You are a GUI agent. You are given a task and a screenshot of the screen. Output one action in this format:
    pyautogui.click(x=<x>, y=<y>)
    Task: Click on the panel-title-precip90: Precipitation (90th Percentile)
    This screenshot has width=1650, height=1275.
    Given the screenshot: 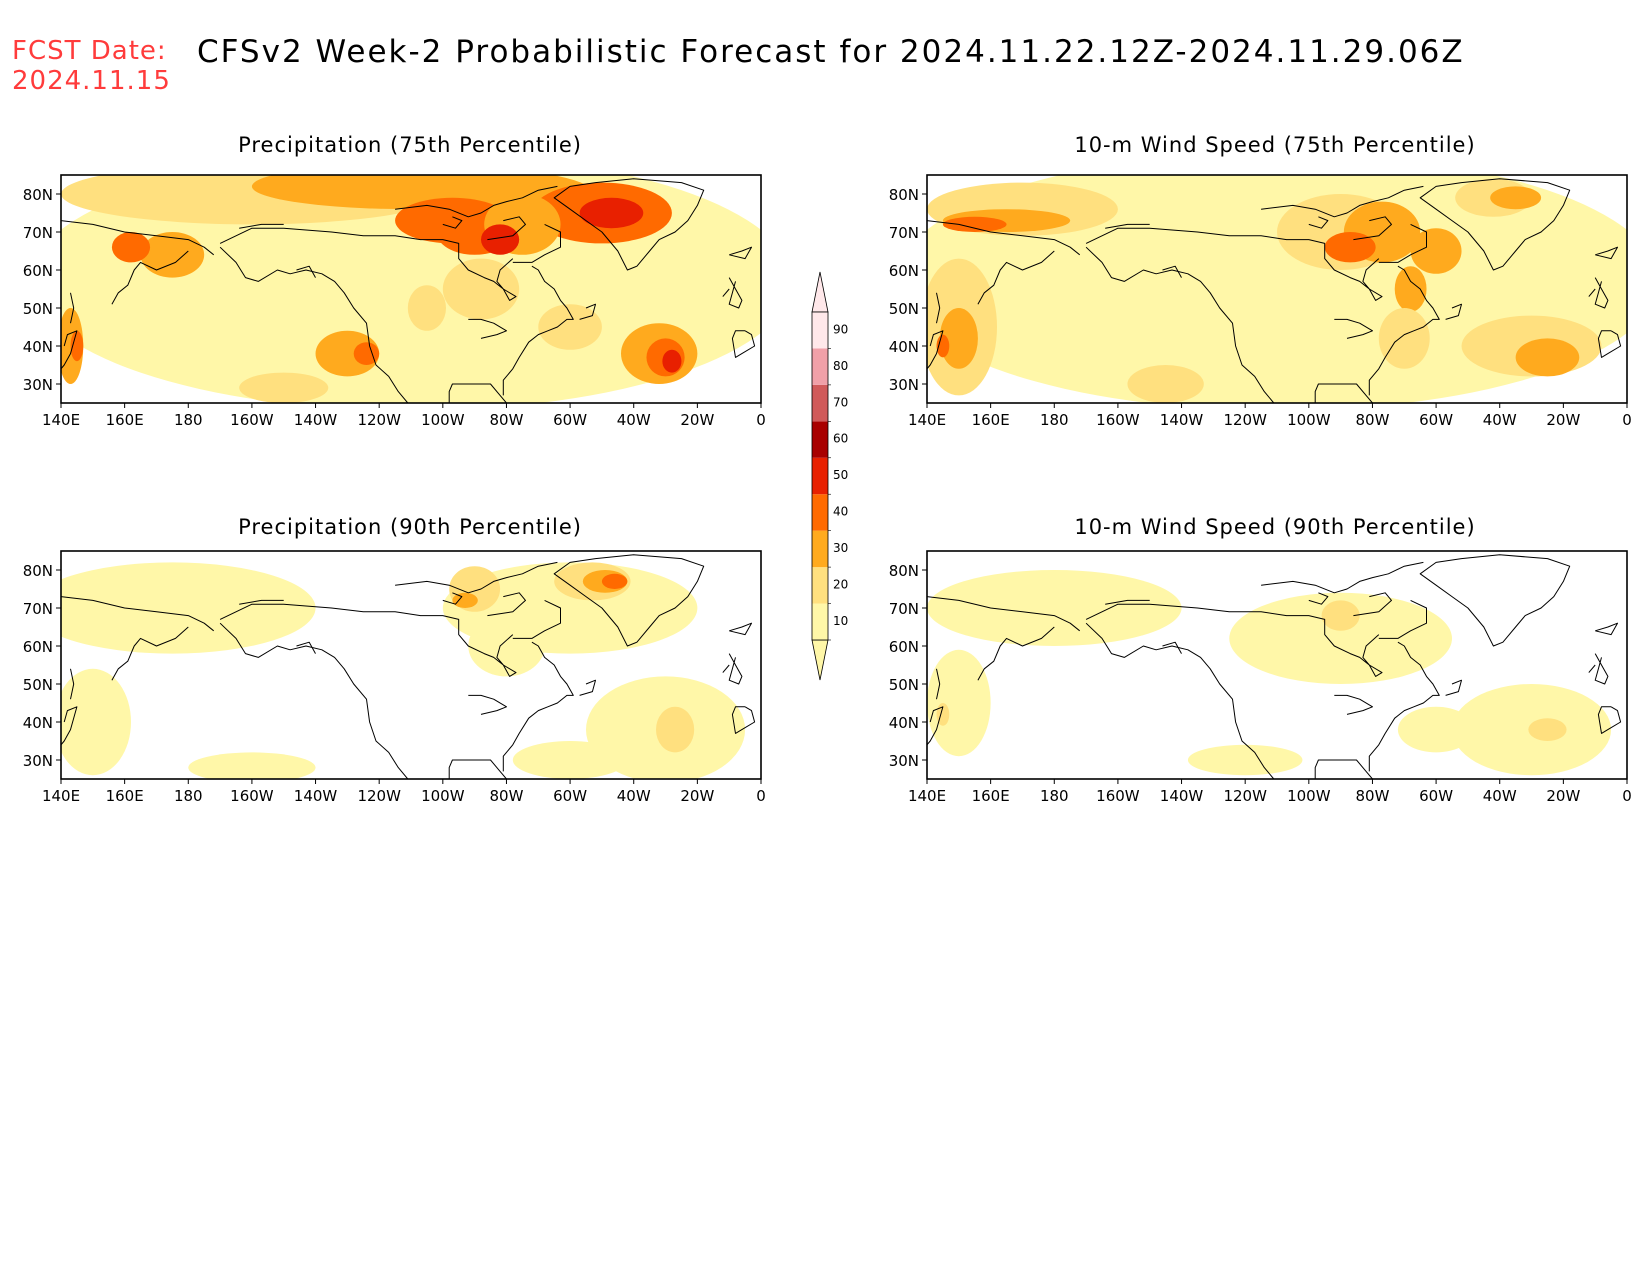 What is the action you would take?
    pyautogui.click(x=410, y=527)
    